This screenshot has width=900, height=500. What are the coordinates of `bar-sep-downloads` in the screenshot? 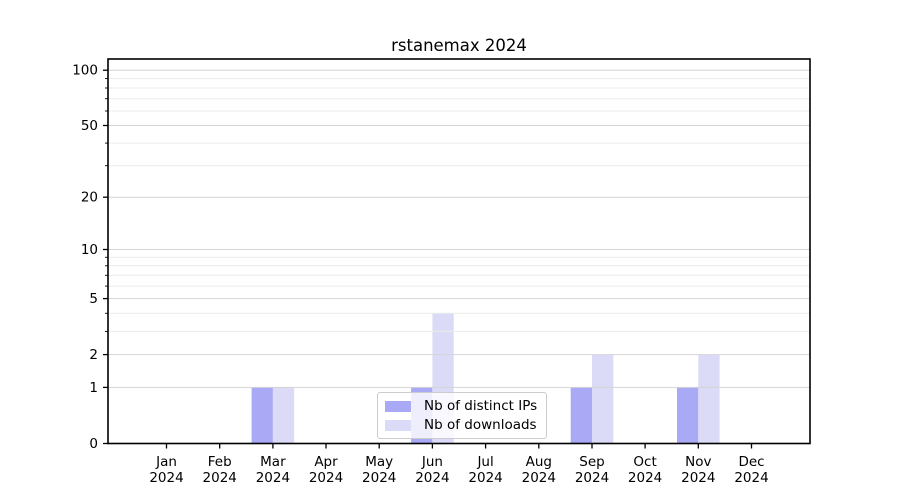 It's located at (603, 399).